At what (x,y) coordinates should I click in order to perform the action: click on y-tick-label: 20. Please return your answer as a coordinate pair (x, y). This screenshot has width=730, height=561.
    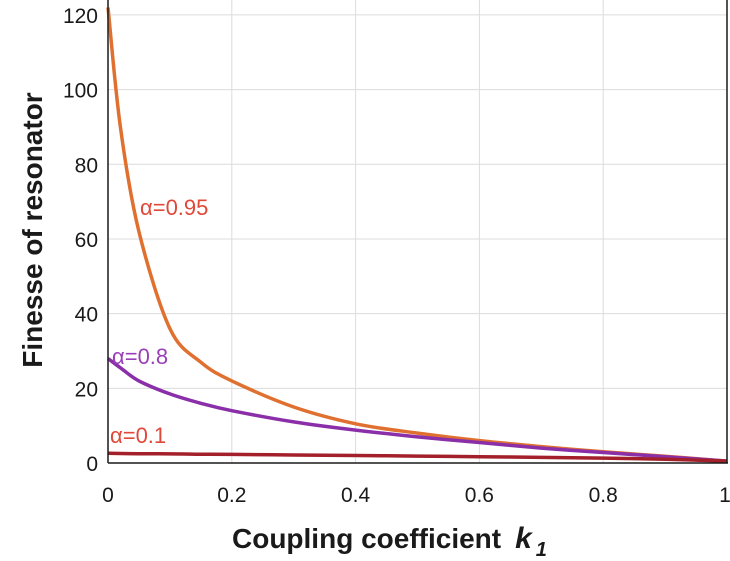
    Looking at the image, I should click on (86, 389).